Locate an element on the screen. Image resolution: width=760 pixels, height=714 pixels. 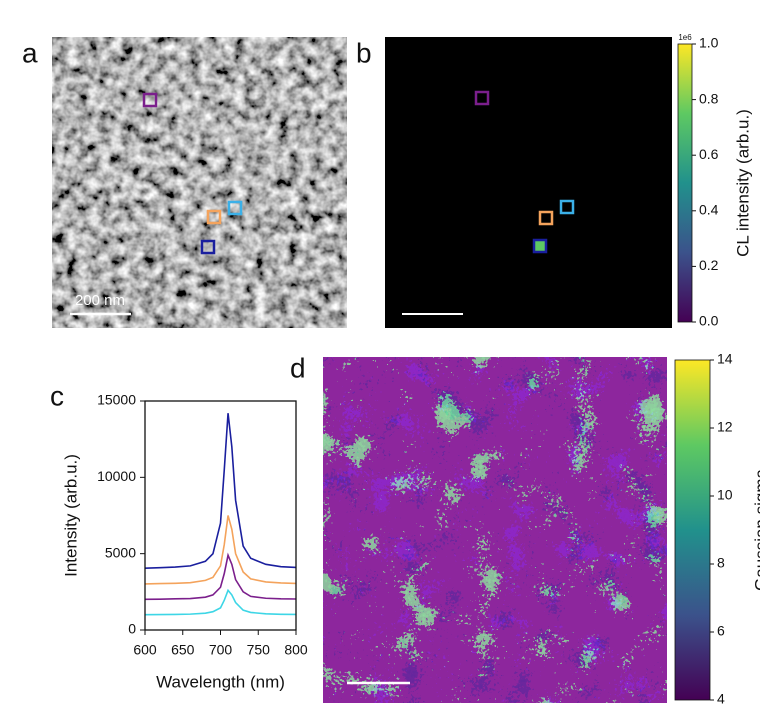
panel-label: b is located at coordinates (364, 52).